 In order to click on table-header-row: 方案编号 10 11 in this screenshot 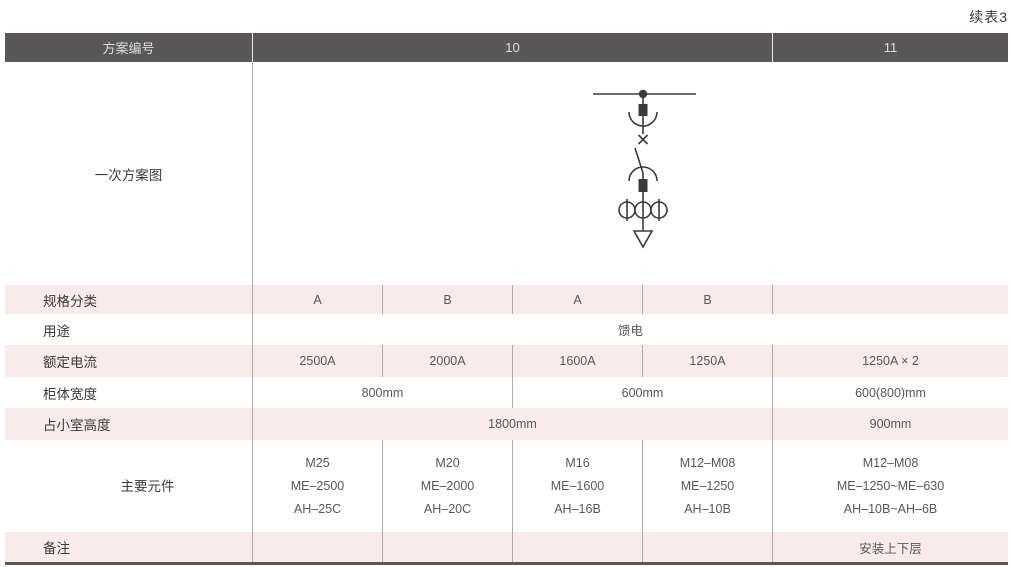, I will do `click(506, 47)`.